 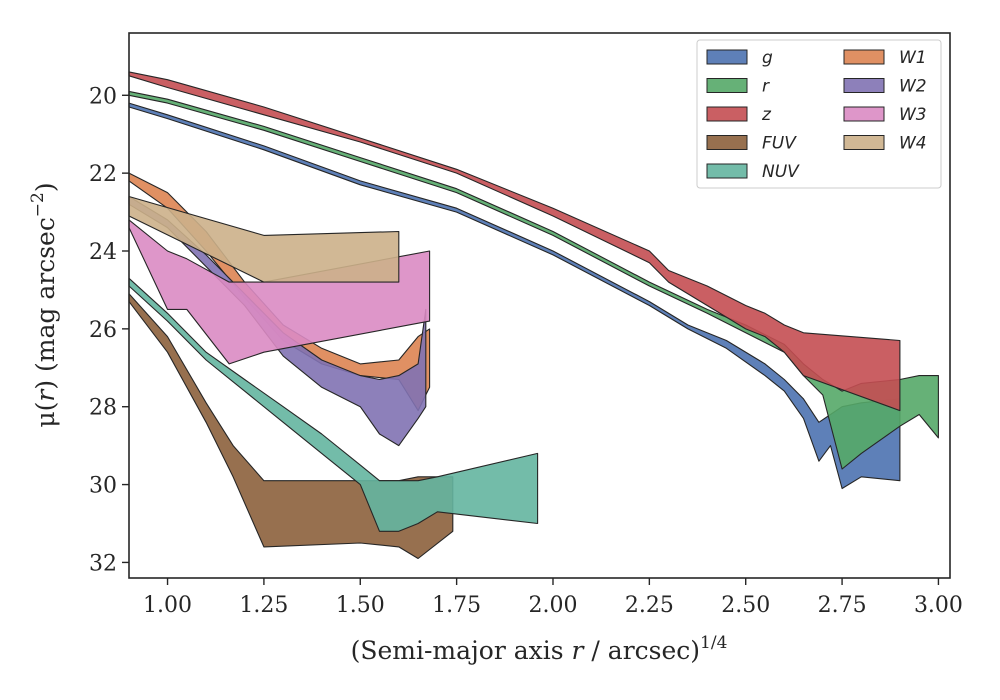 I want to click on x-tick-label: 2.25, so click(x=649, y=605).